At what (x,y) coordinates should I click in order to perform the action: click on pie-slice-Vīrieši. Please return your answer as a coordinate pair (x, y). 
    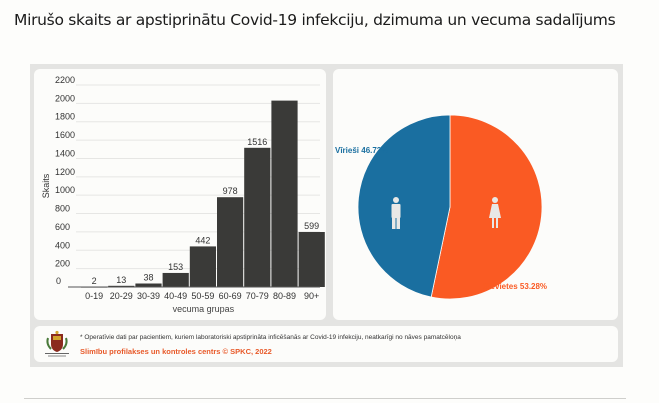
    Looking at the image, I should click on (404, 206).